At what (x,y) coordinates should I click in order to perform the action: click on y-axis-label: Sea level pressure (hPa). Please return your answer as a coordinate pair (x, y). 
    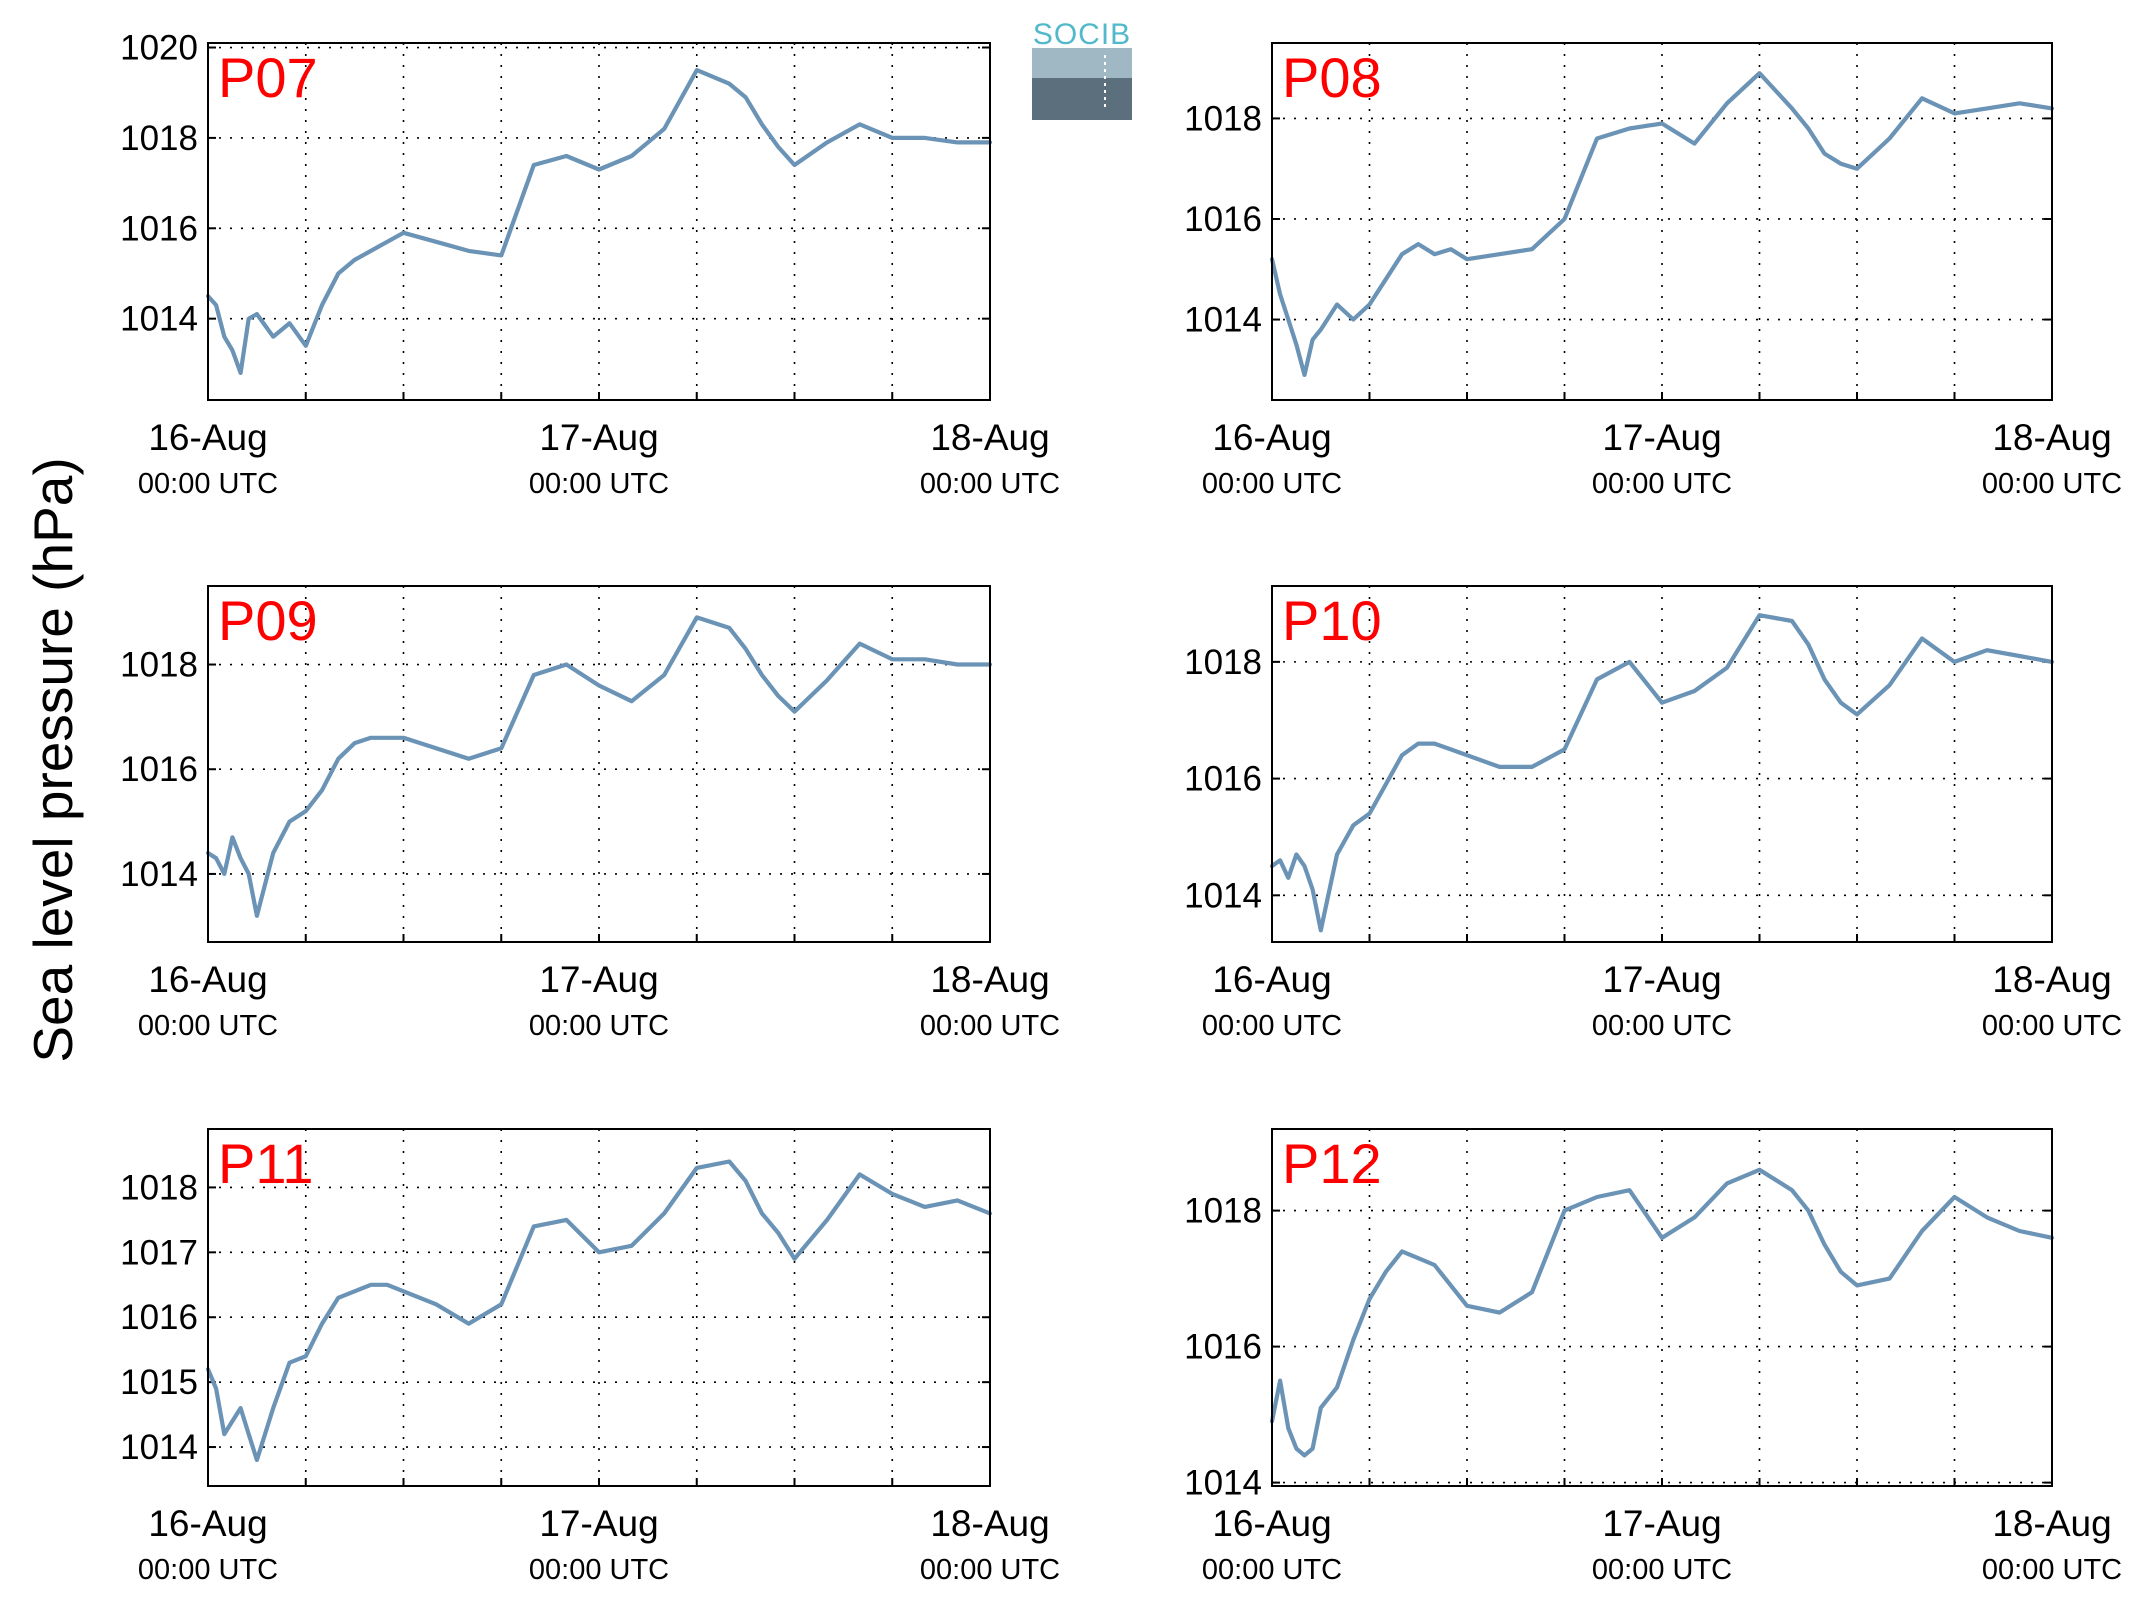
    Looking at the image, I should click on (53, 759).